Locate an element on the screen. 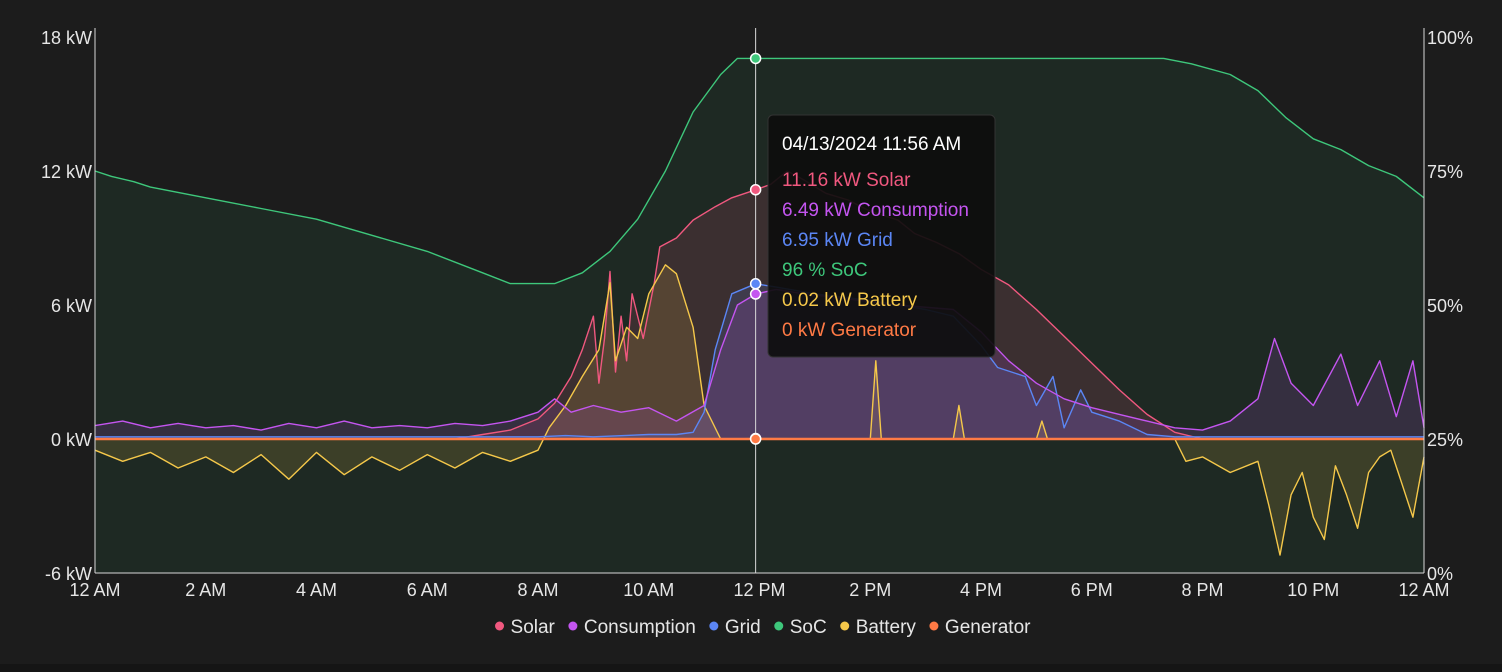 The width and height of the screenshot is (1502, 672). legend-item-solar: Solar is located at coordinates (525, 627).